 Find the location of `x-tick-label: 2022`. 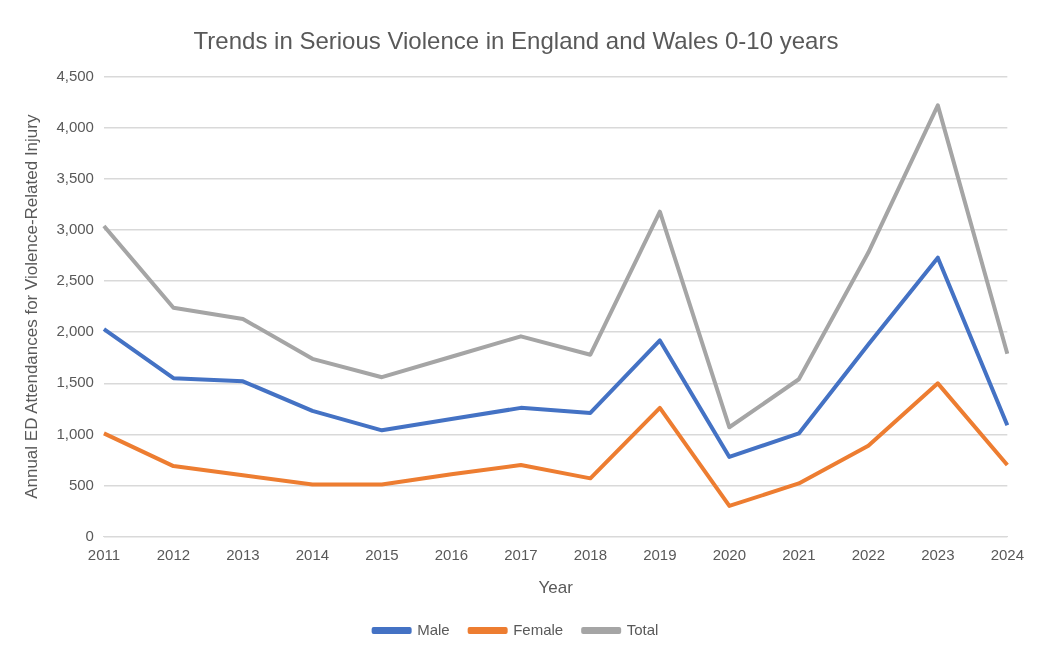

x-tick-label: 2022 is located at coordinates (868, 554).